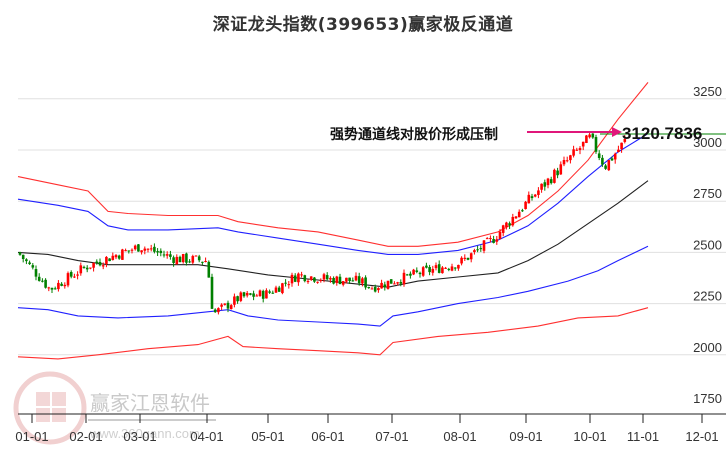  Describe the element at coordinates (206, 436) in the screenshot. I see `x-tick-label: 04-01` at that location.